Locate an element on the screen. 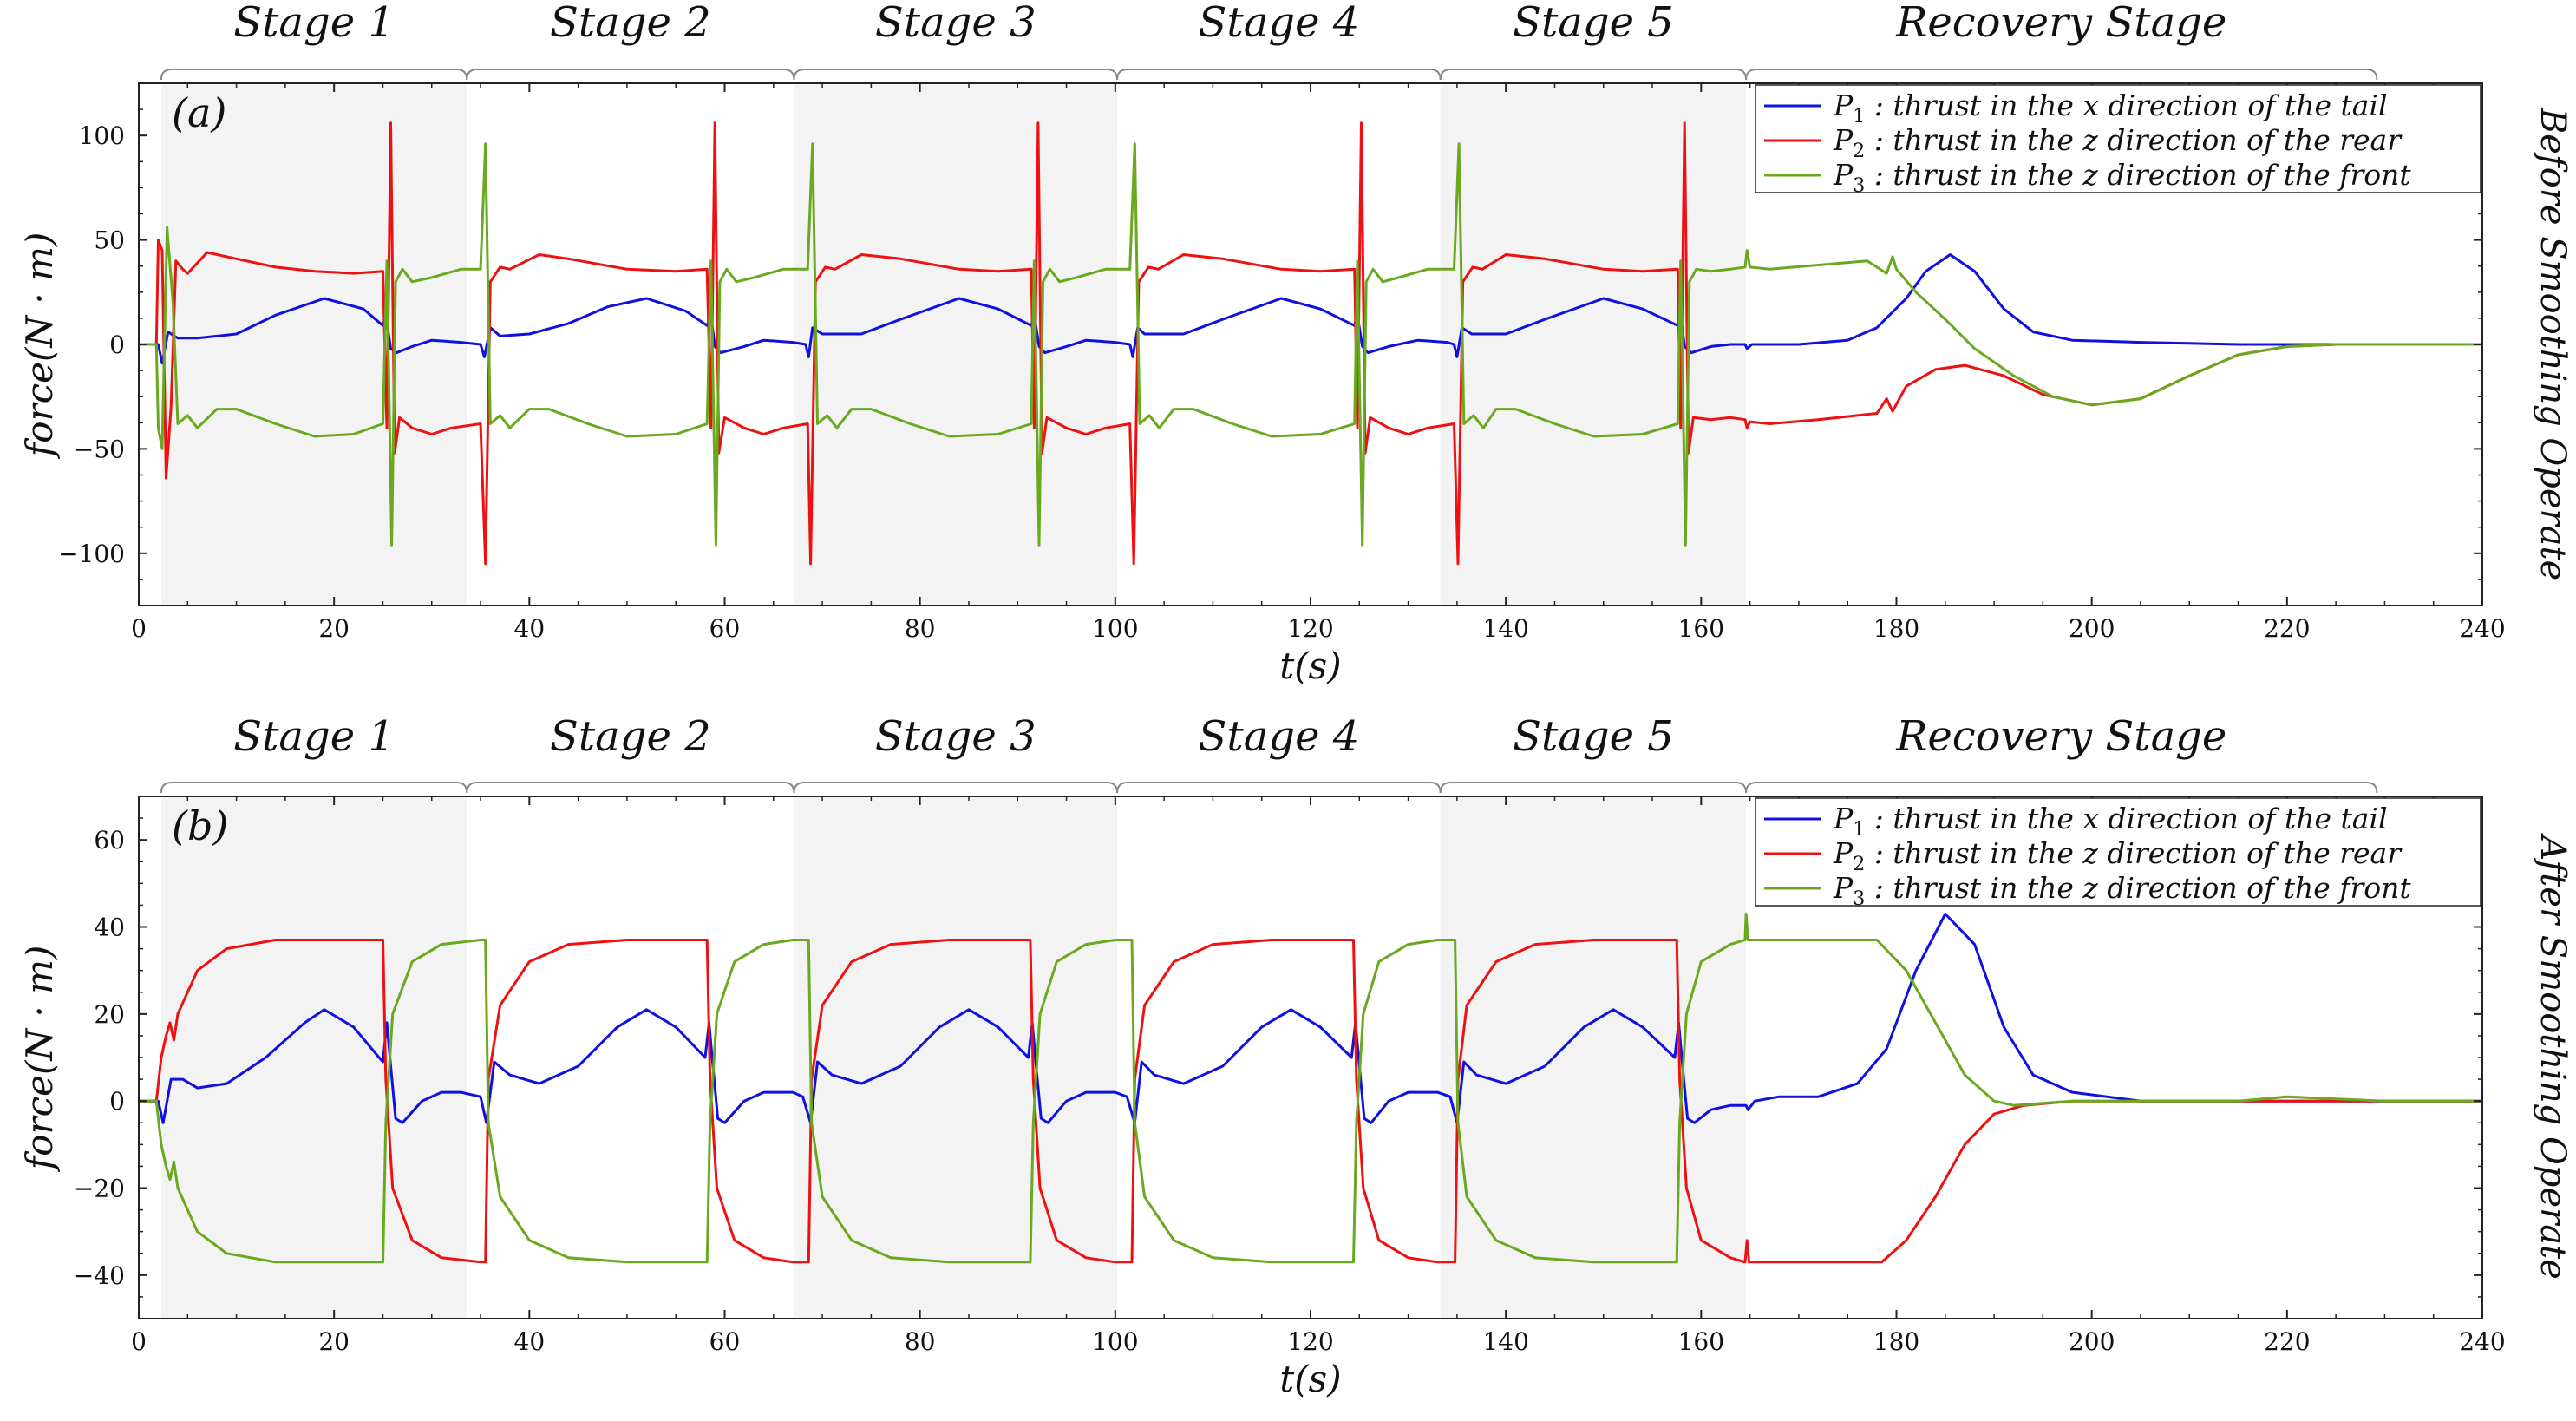  y-tick-label: 40 is located at coordinates (109, 928).